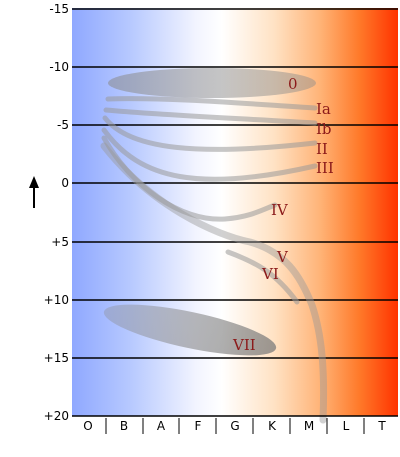 This screenshot has height=457, width=400. Describe the element at coordinates (56, 212) in the screenshot. I see `y-axis-ticks: -15 -10 -5 0 +5 +10 +15 +20` at that location.